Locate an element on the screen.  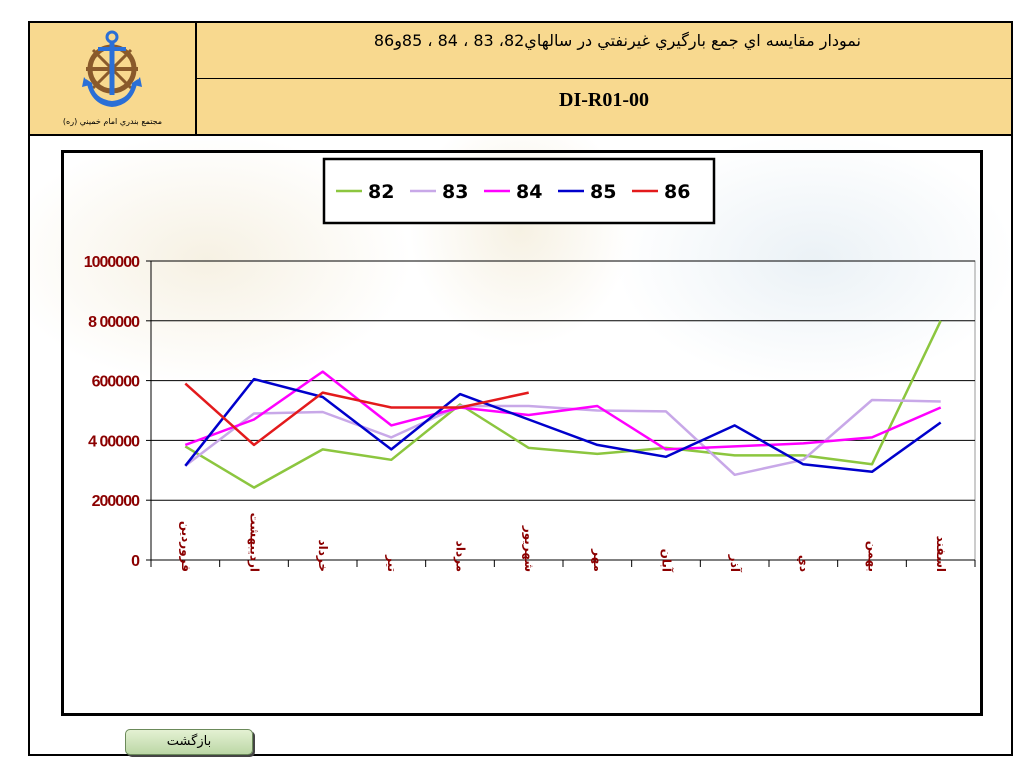
legend-label: 82 is located at coordinates (381, 192).